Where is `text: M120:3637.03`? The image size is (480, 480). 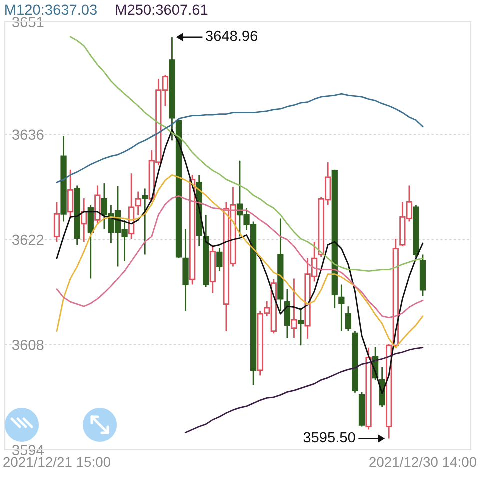
text: M120:3637.03 is located at coordinates (51, 10).